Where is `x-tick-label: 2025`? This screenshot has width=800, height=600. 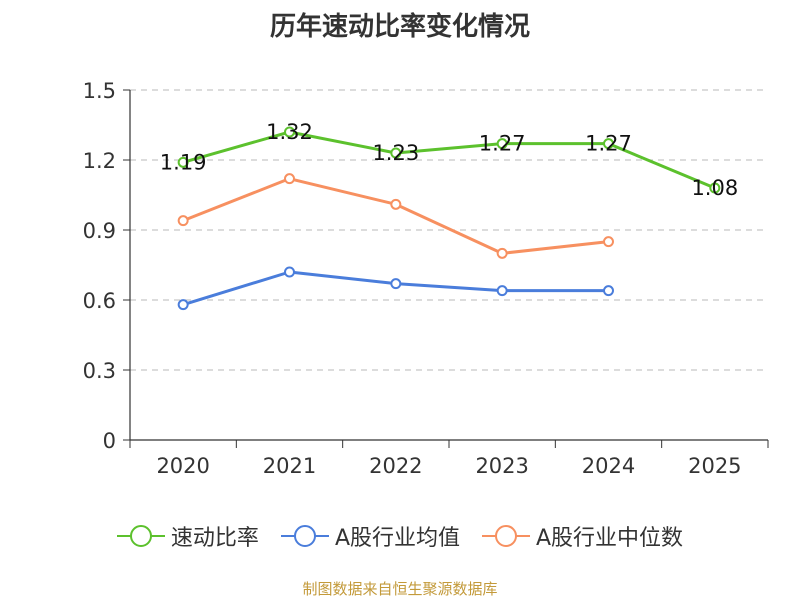 x-tick-label: 2025 is located at coordinates (714, 466).